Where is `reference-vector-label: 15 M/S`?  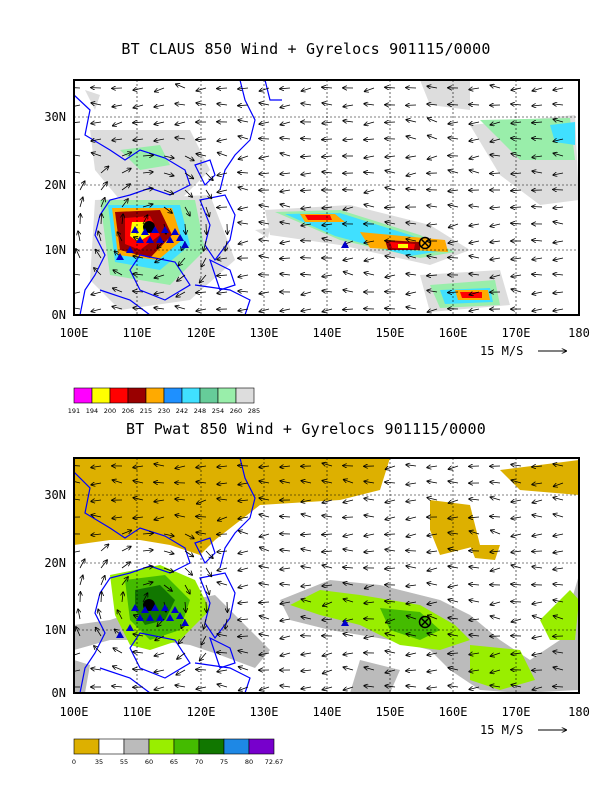 reference-vector-label: 15 M/S is located at coordinates (501, 730).